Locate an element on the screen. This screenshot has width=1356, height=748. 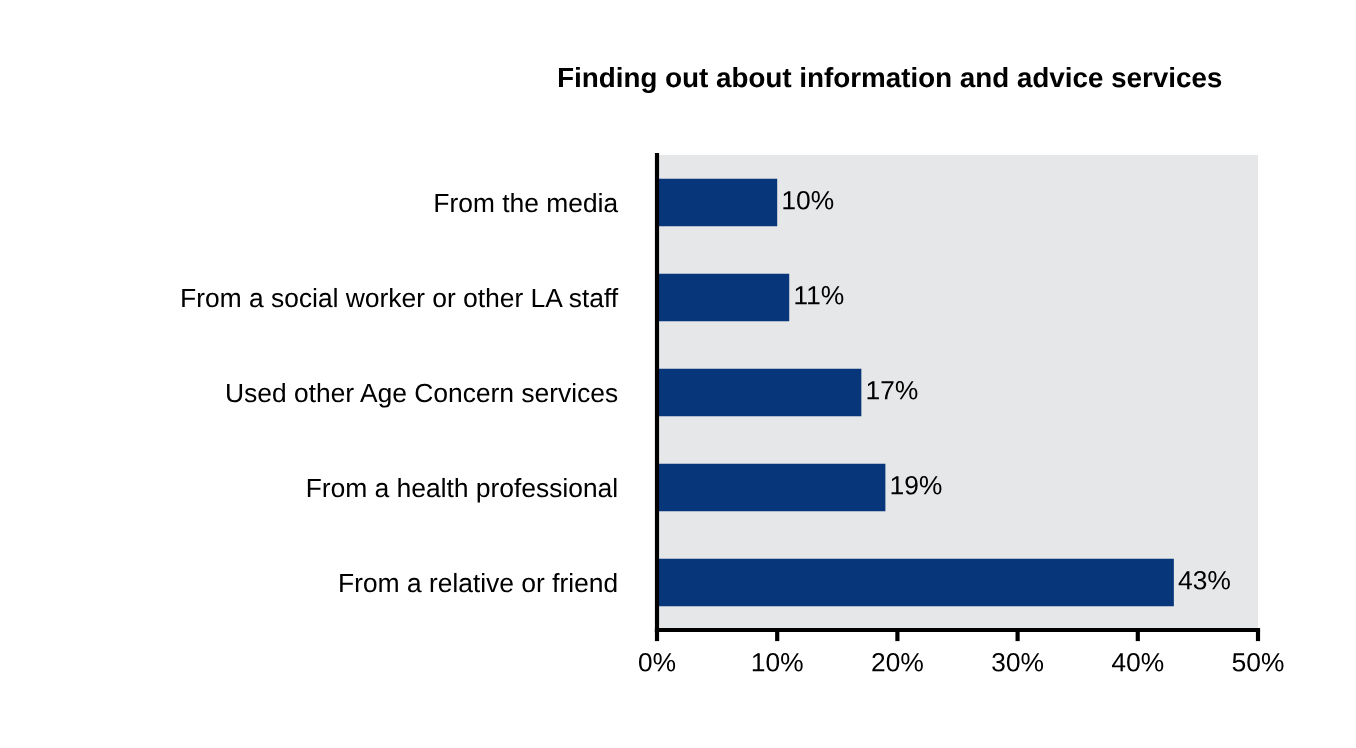
y-tick-label: From a health professional is located at coordinates (462, 490).